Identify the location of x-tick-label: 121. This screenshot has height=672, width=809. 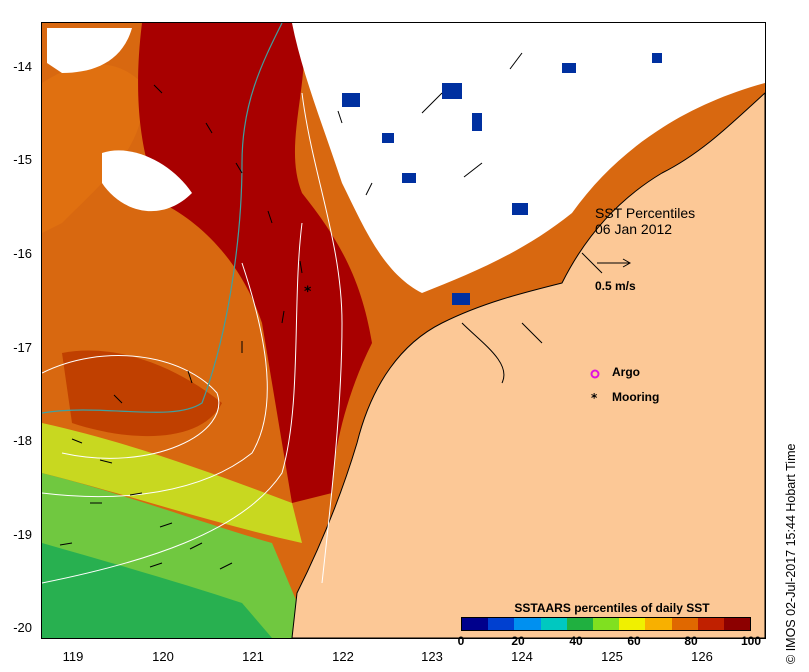
(253, 656).